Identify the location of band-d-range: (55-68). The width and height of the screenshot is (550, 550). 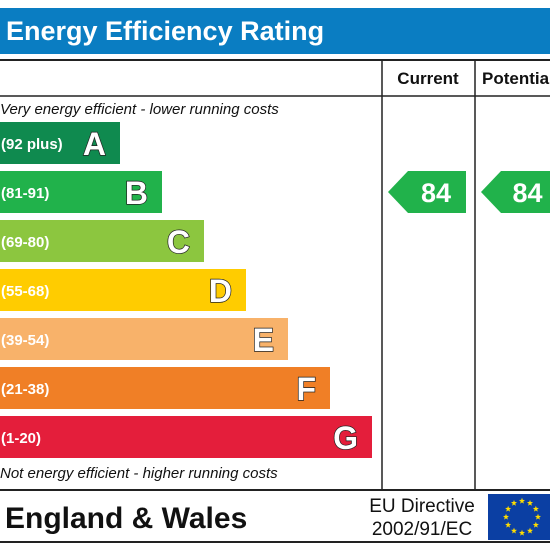
(25, 291).